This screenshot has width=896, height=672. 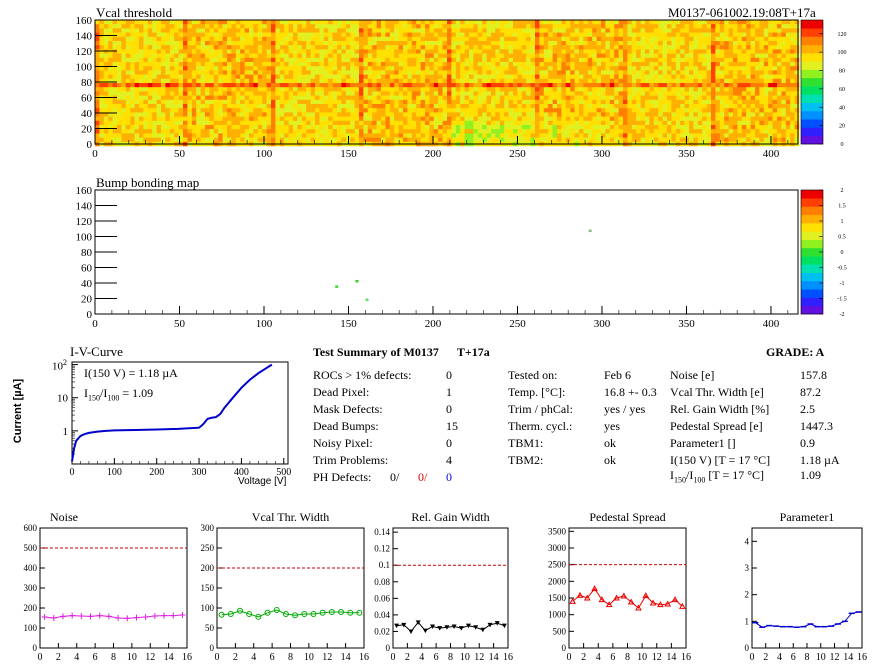 What do you see at coordinates (842, 72) in the screenshot?
I see `palette-tick-label: 80` at bounding box center [842, 72].